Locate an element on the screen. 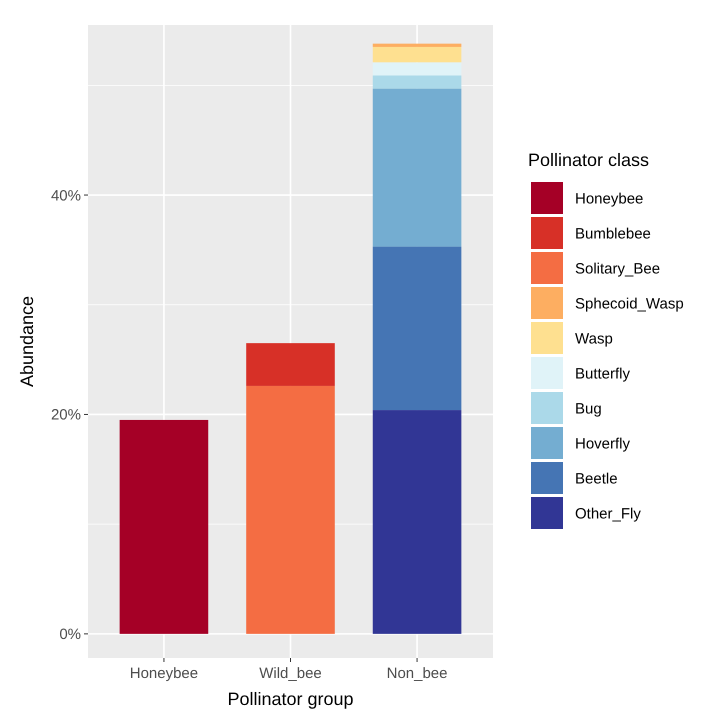 This screenshot has height=717, width=709. legend-label: Bumblebee is located at coordinates (613, 233).